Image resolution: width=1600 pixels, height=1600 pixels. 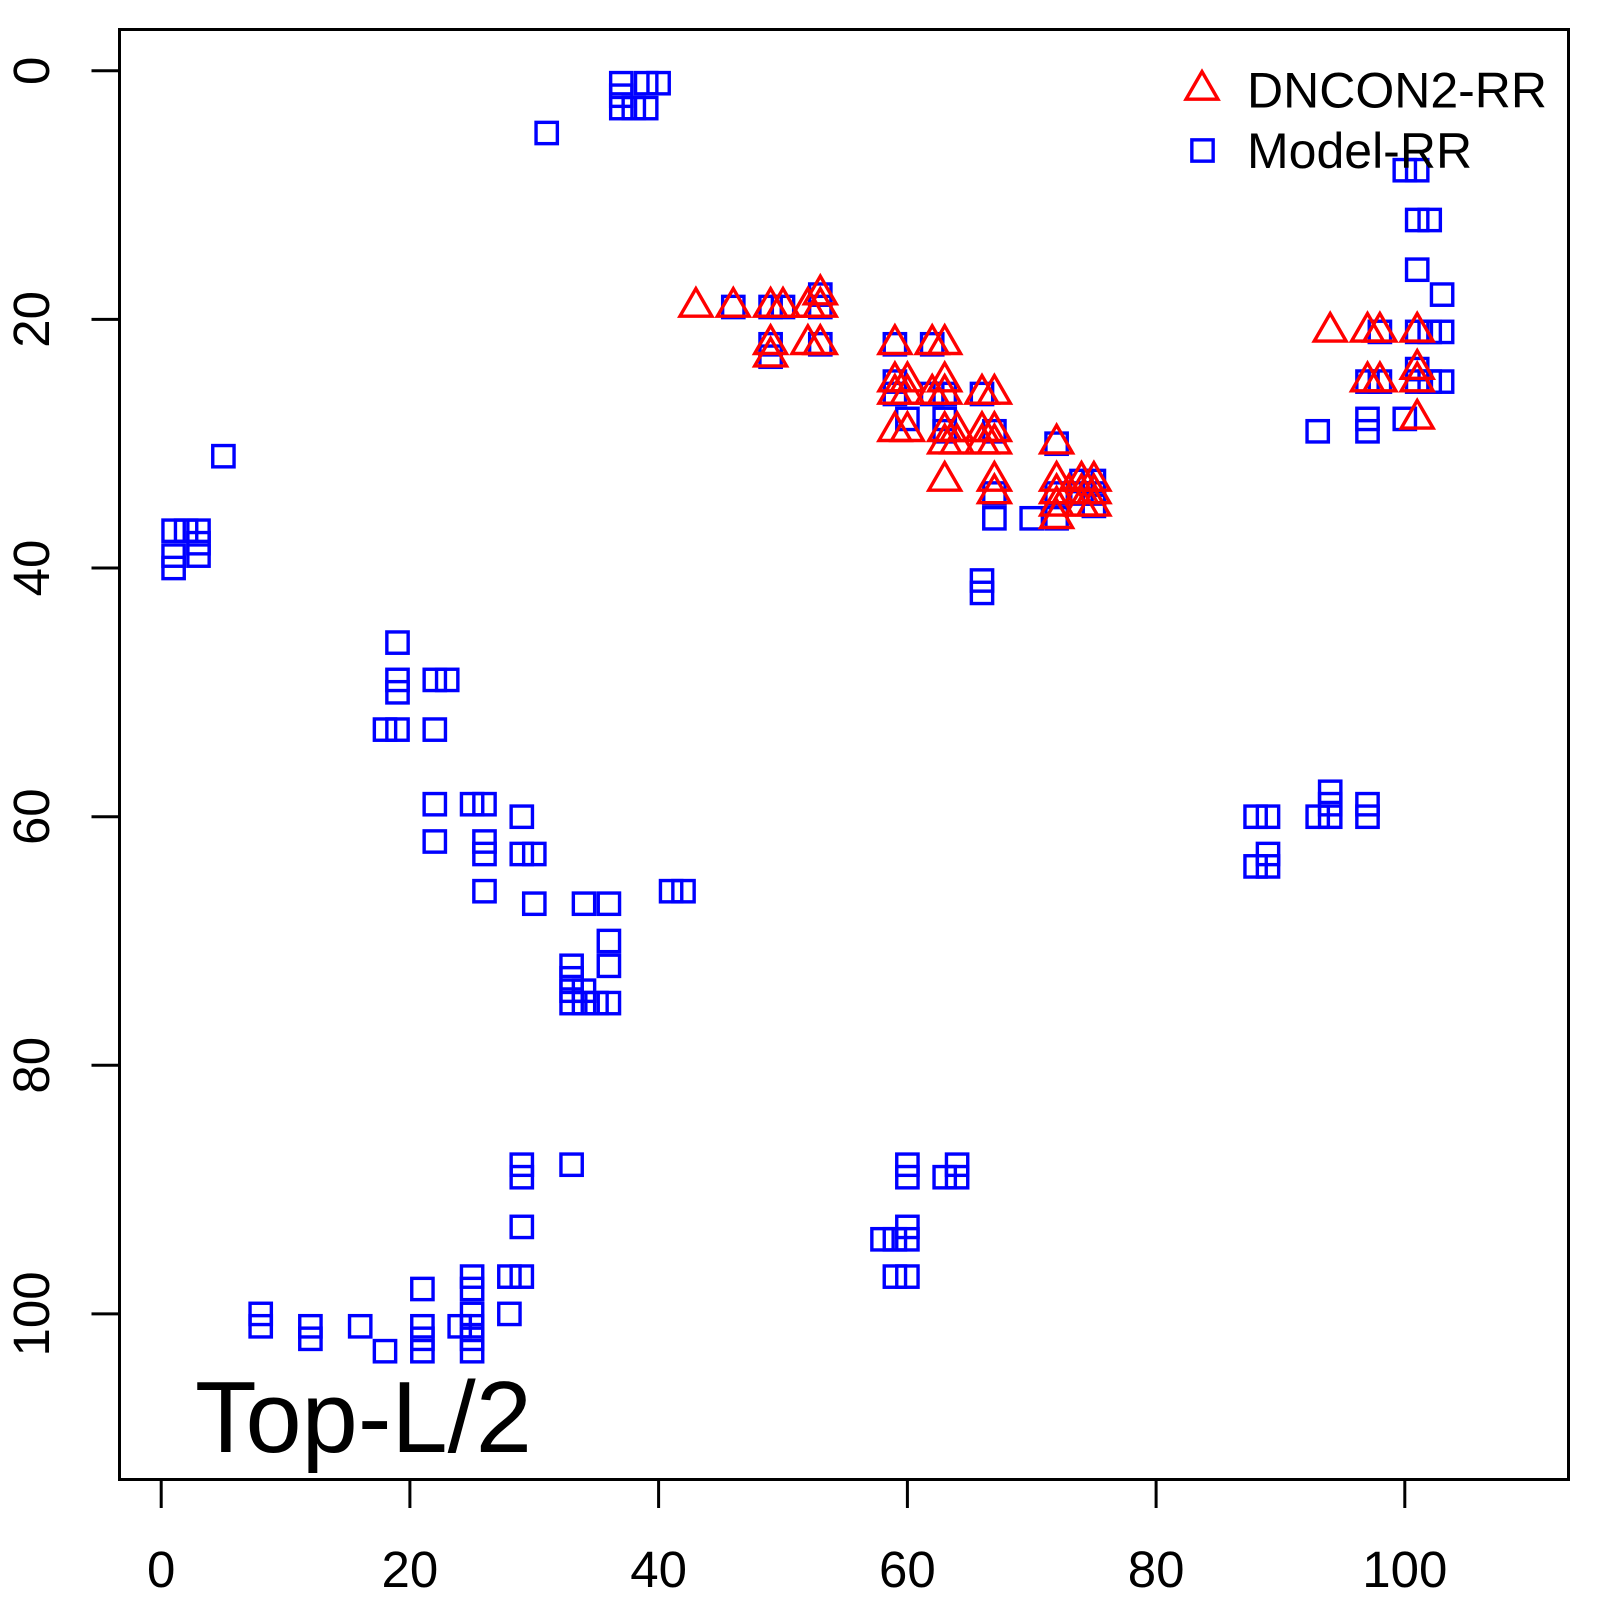 What do you see at coordinates (363, 1418) in the screenshot?
I see `svg-text: Top-L/2` at bounding box center [363, 1418].